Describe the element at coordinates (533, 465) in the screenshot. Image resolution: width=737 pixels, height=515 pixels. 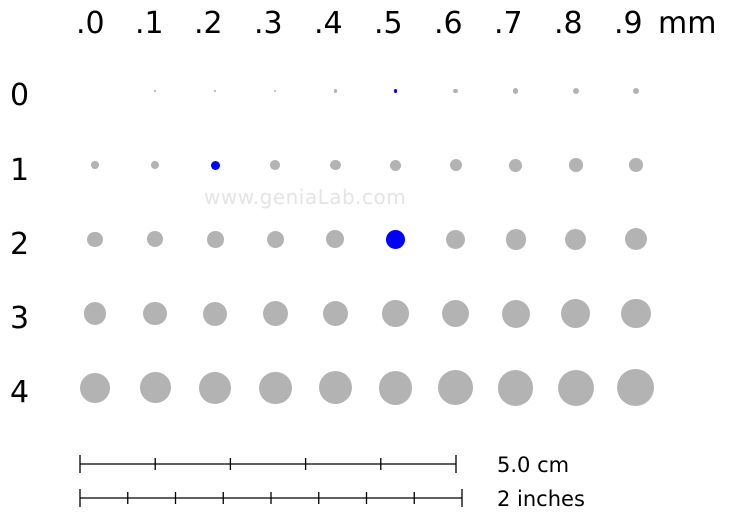
I see `scale-label-cm: 5.0 cm` at that location.